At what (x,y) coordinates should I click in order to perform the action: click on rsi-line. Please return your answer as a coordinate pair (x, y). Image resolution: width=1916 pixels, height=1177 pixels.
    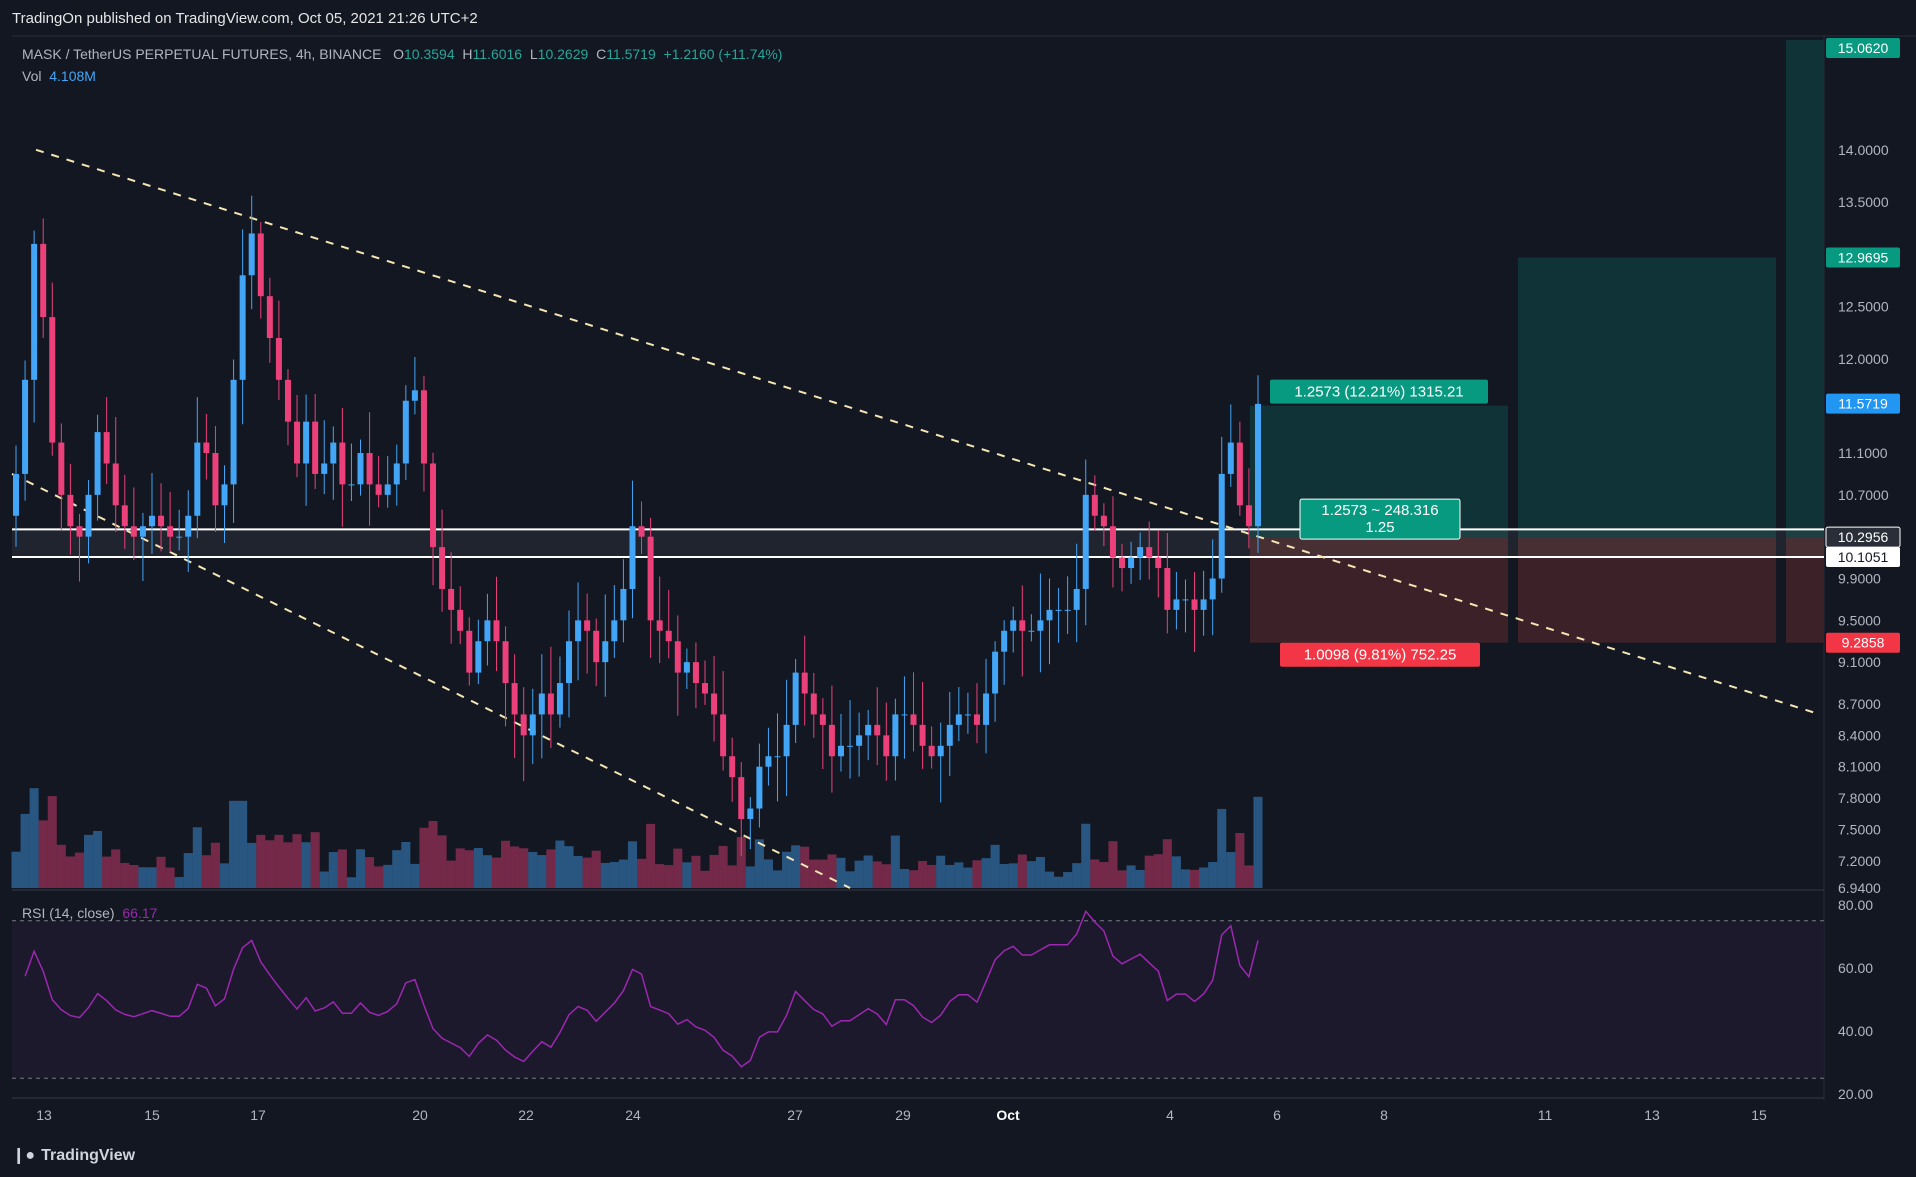
    Looking at the image, I should click on (641, 988).